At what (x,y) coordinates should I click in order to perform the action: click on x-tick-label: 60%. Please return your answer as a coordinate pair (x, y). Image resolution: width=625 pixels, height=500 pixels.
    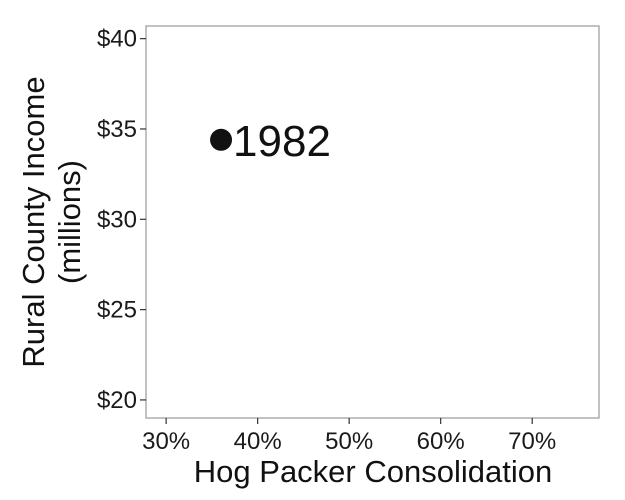
    Looking at the image, I should click on (441, 441).